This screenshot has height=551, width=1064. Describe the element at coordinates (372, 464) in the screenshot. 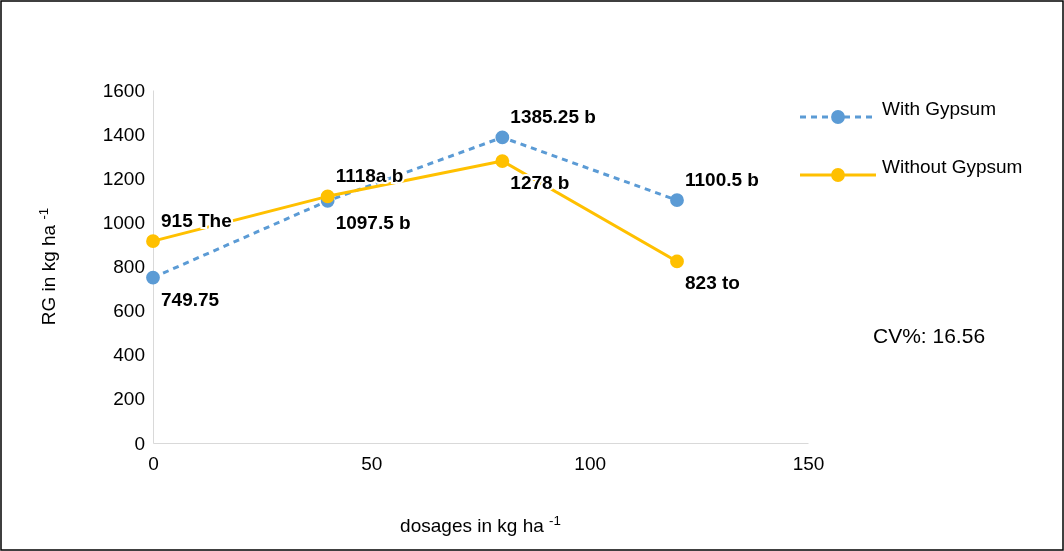

I see `x-tick-label: 50` at that location.